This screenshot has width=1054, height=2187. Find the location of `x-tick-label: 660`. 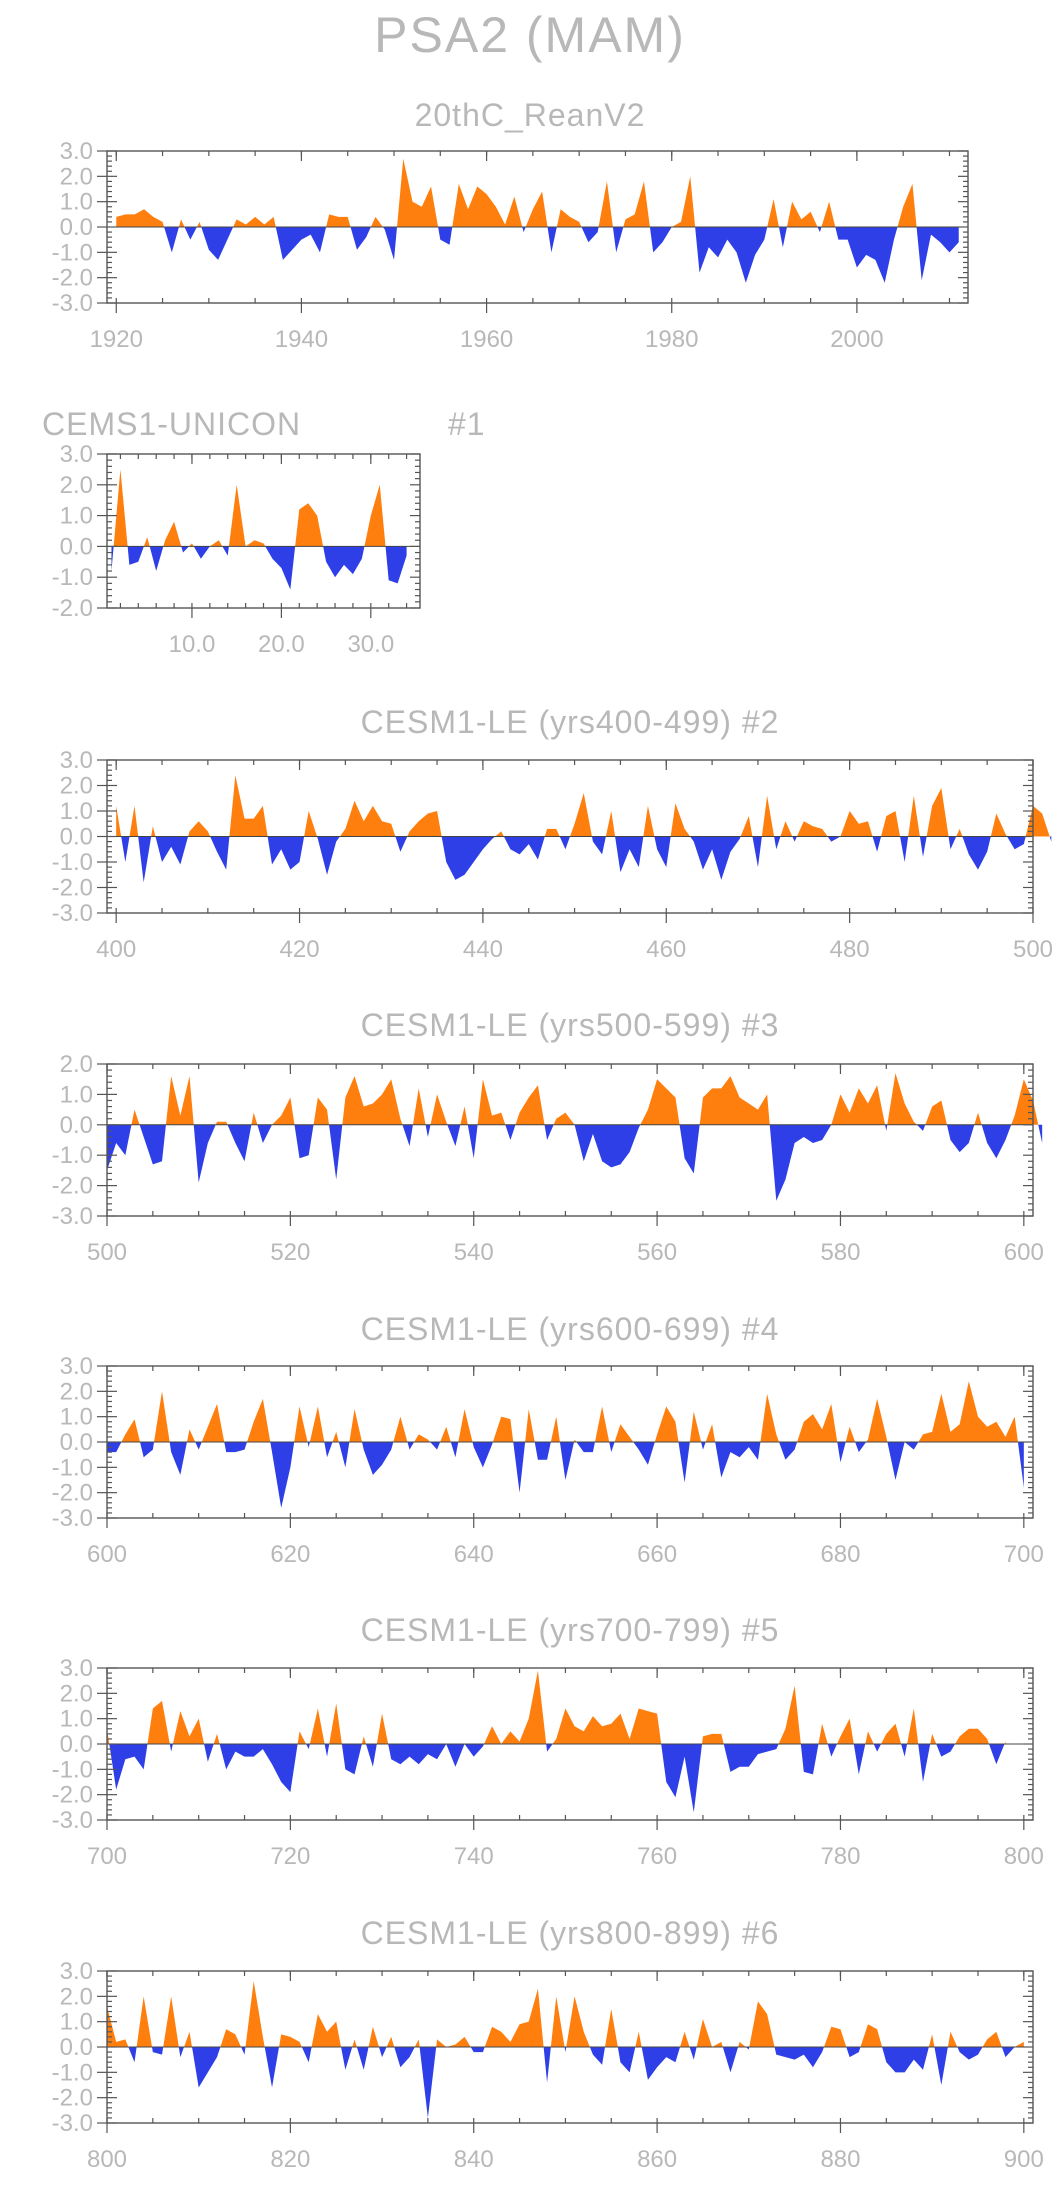

x-tick-label: 660 is located at coordinates (657, 1554).